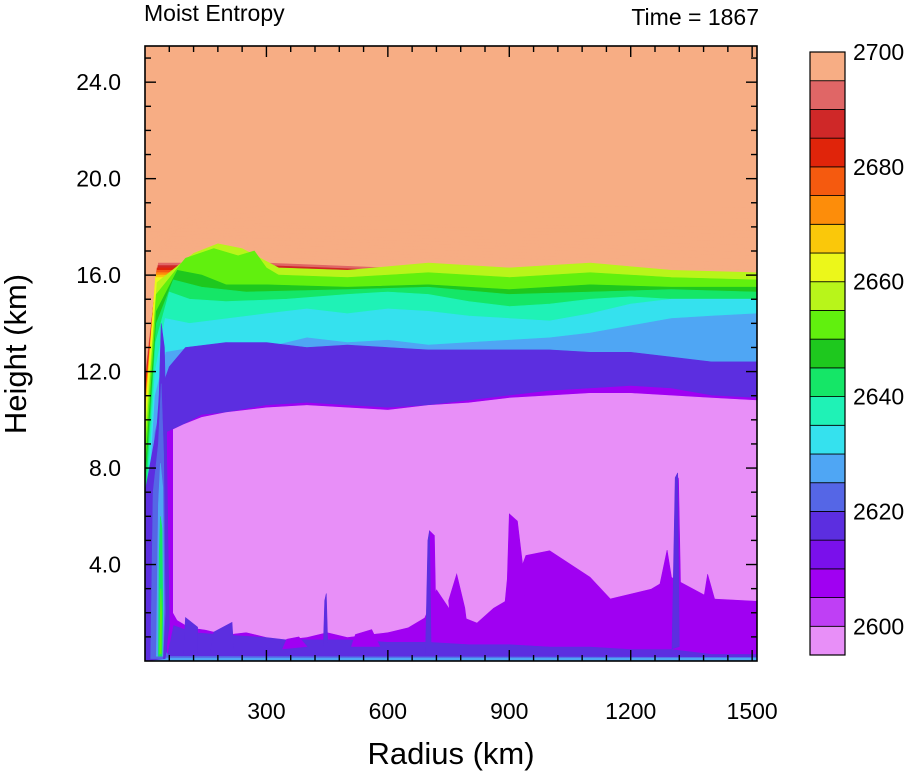 The image size is (917, 774). I want to click on x-tick-label: 900, so click(509, 711).